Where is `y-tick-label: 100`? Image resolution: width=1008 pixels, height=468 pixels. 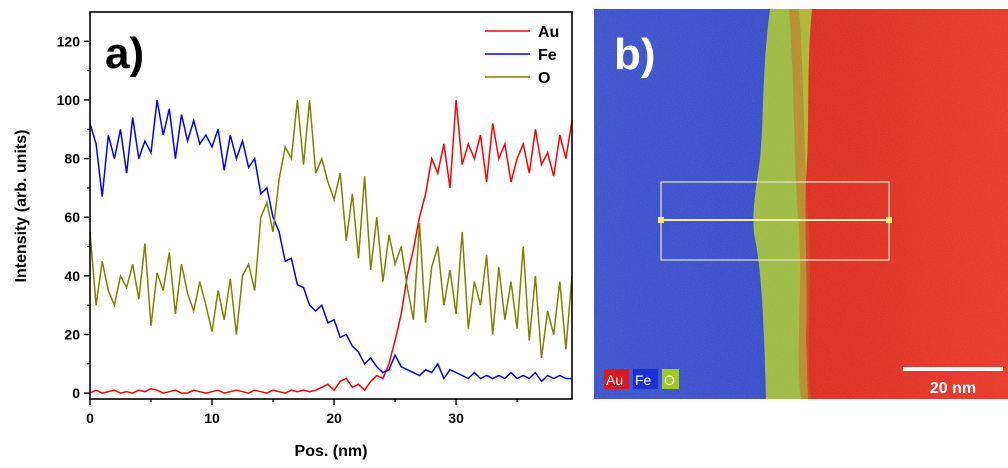
y-tick-label: 100 is located at coordinates (69, 100).